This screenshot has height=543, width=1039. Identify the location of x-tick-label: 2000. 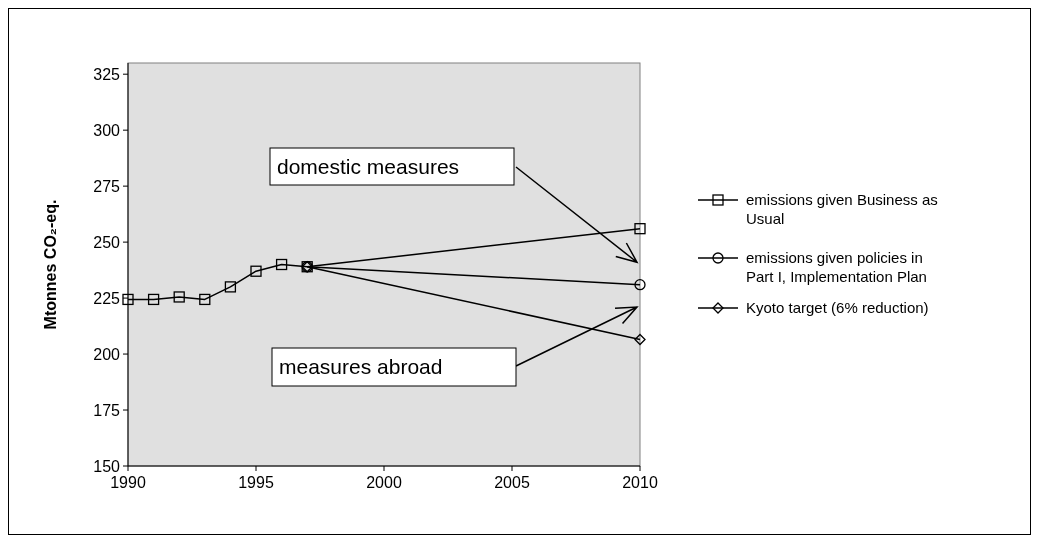
(384, 482).